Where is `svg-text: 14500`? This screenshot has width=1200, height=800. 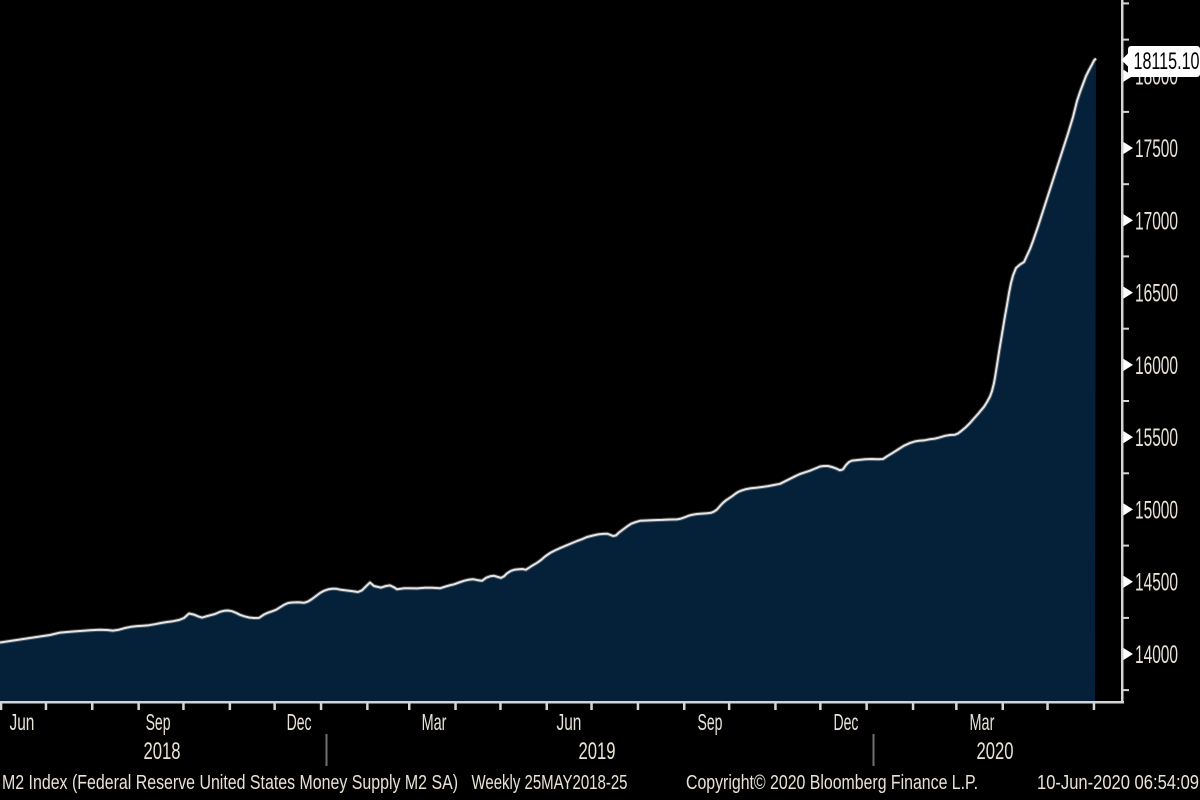 svg-text: 14500 is located at coordinates (1156, 583).